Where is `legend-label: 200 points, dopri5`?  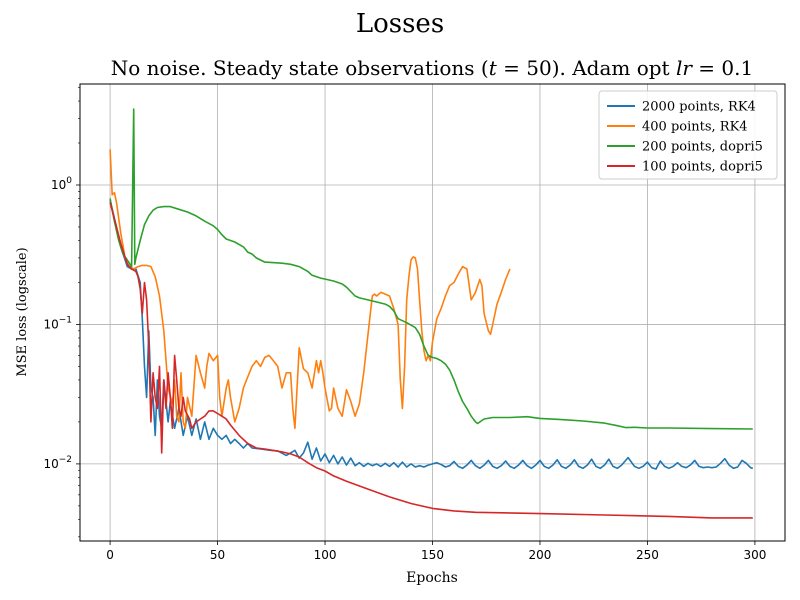
legend-label: 200 points, dopri5 is located at coordinates (702, 147).